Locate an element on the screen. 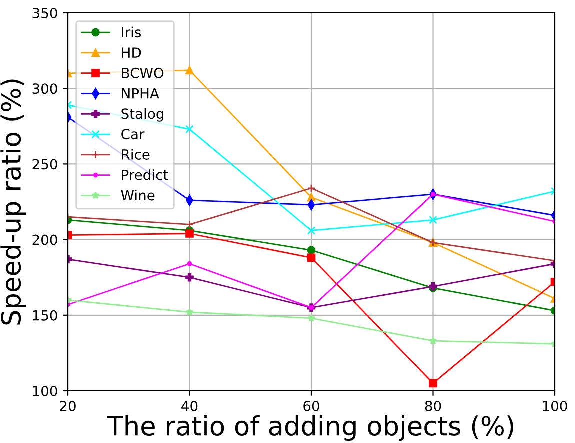 The height and width of the screenshot is (443, 575). legend-label: Wine is located at coordinates (138, 195).